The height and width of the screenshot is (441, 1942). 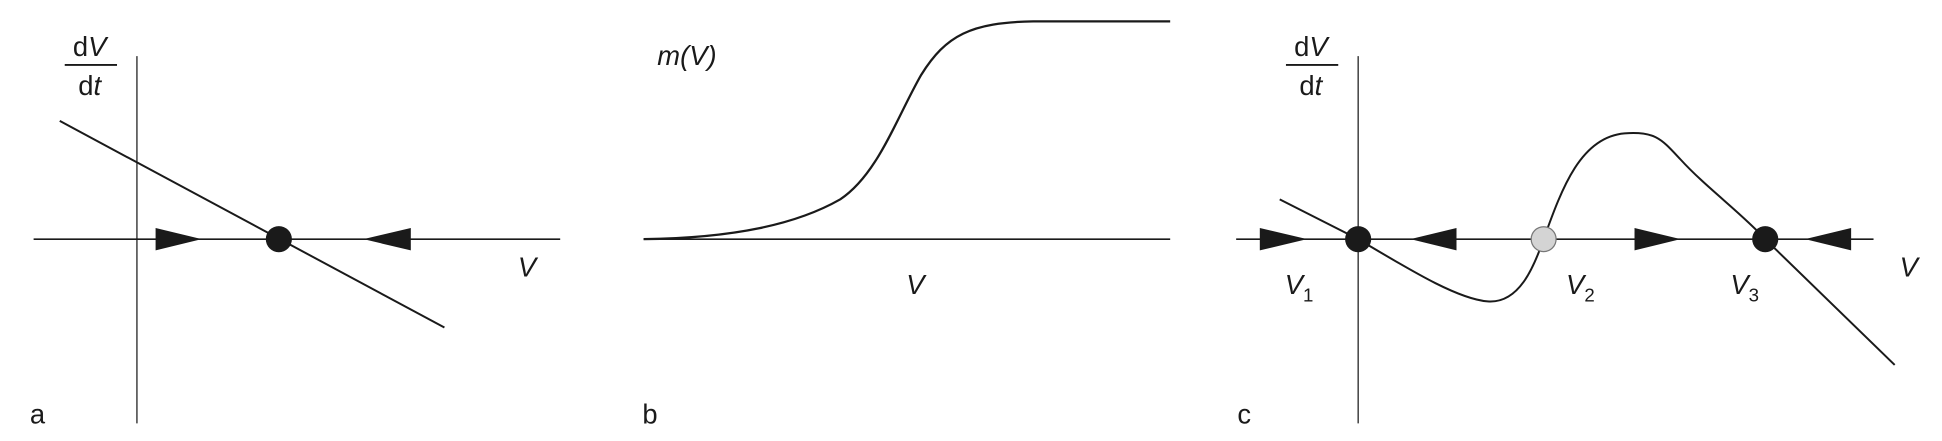 What do you see at coordinates (1580, 287) in the screenshot?
I see `v2-label: V2` at bounding box center [1580, 287].